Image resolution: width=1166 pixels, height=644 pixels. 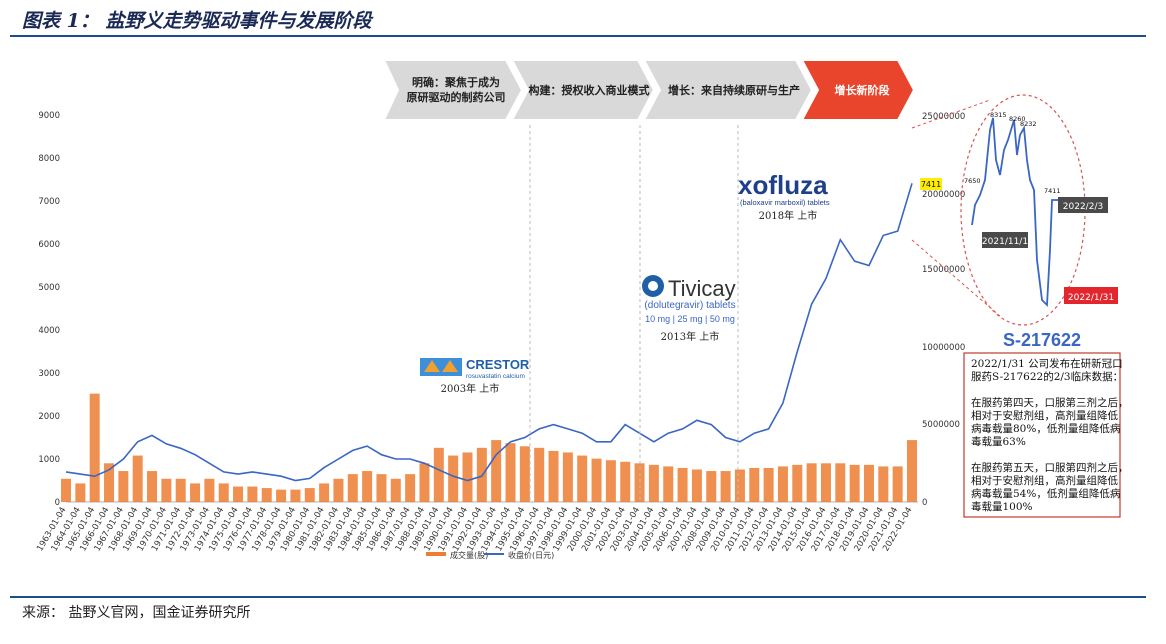 I want to click on crestor-caption: 2003年 上市, so click(x=470, y=388).